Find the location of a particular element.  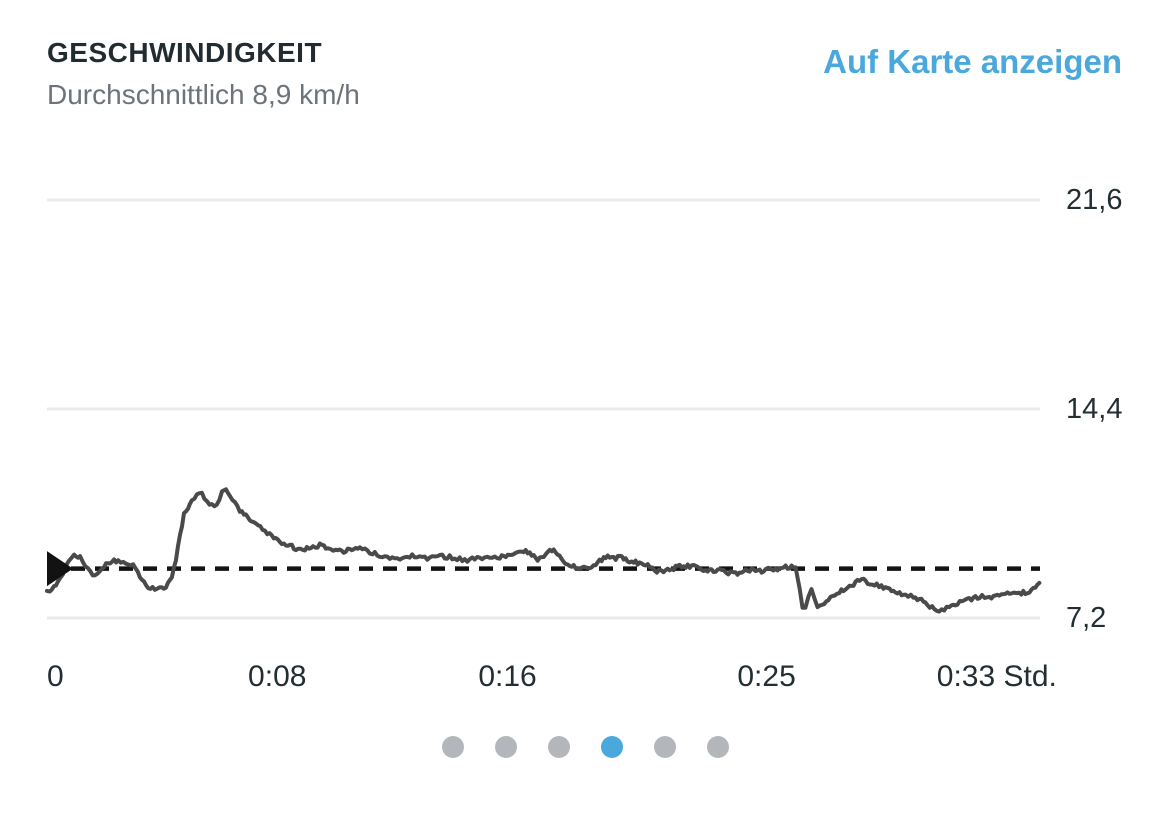

speed-series-line is located at coordinates (543, 550).